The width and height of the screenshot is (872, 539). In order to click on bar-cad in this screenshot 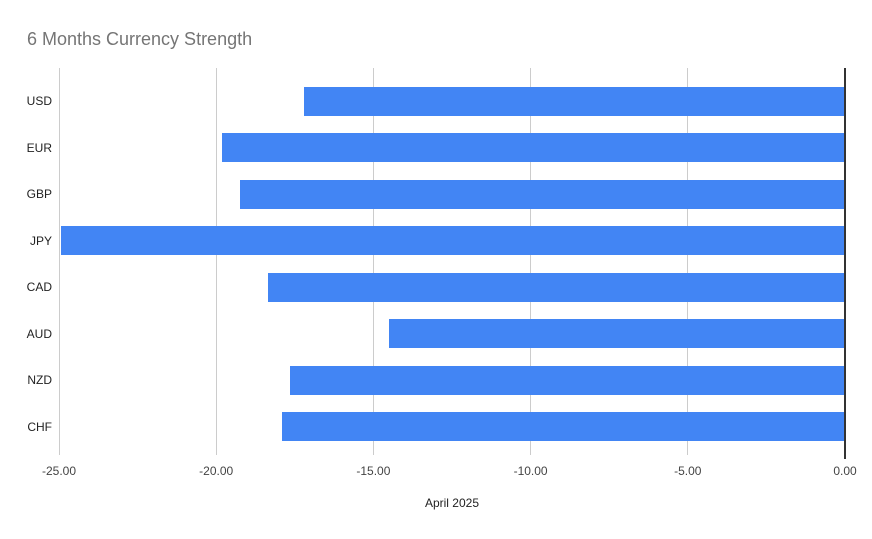, I will do `click(556, 287)`.